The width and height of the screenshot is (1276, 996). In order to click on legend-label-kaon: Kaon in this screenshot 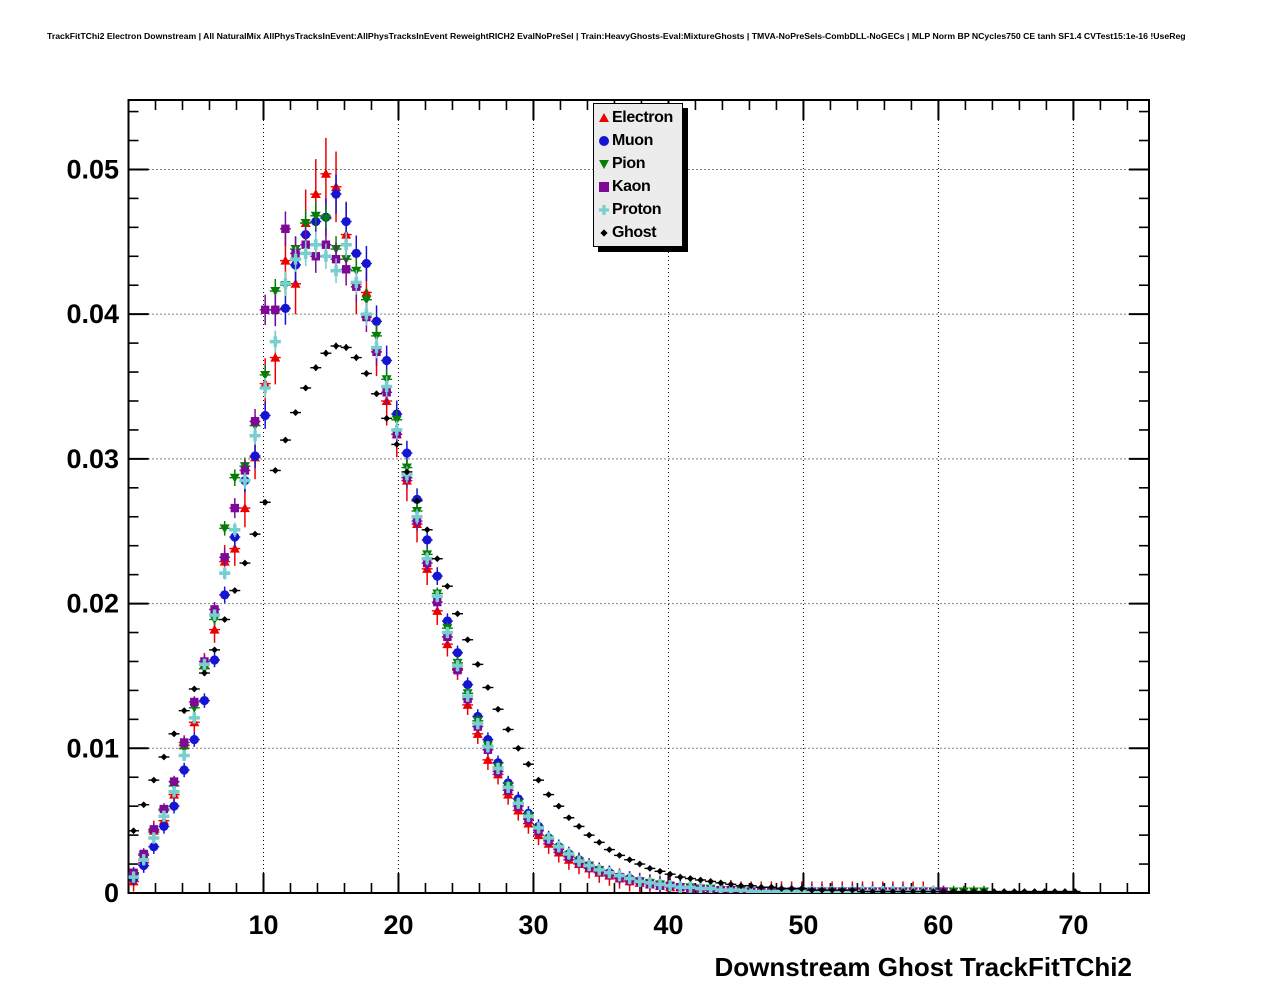, I will do `click(631, 186)`.